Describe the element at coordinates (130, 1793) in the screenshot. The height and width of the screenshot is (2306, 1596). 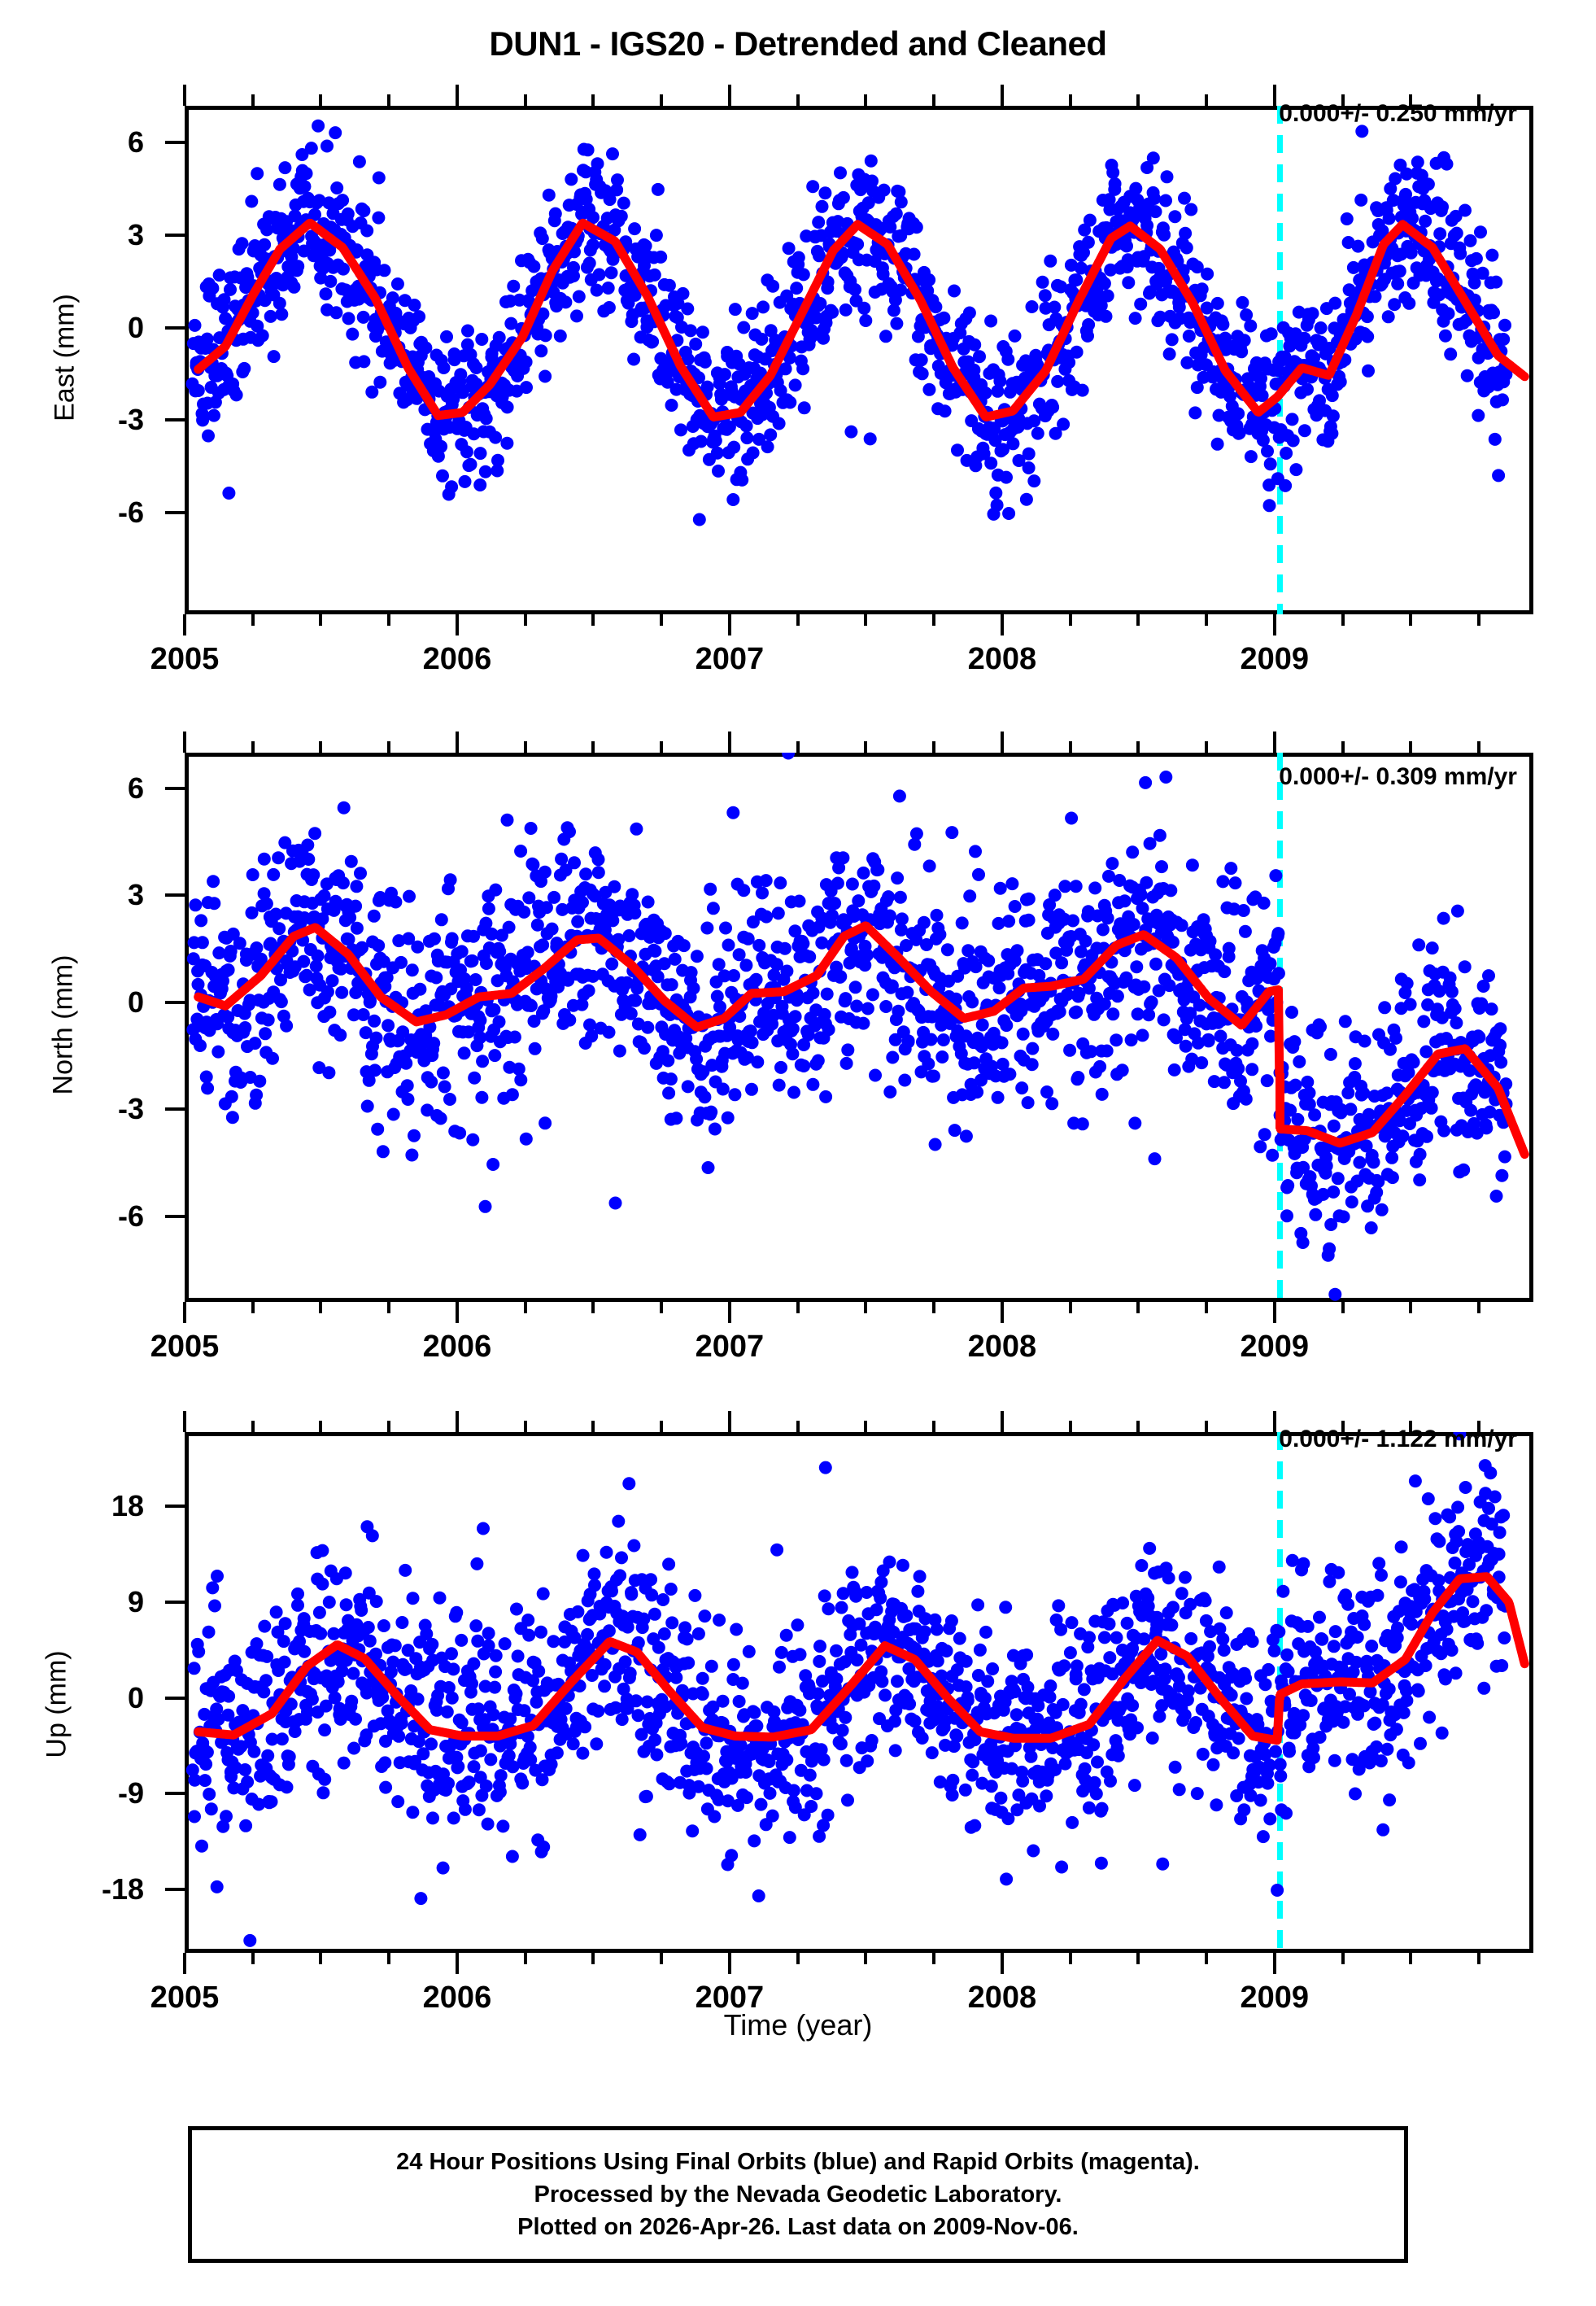
I see `y-tick-label: -9` at that location.